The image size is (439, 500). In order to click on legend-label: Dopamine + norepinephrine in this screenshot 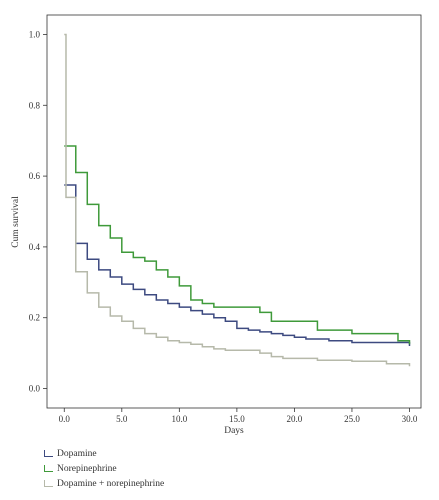, I will do `click(111, 483)`.